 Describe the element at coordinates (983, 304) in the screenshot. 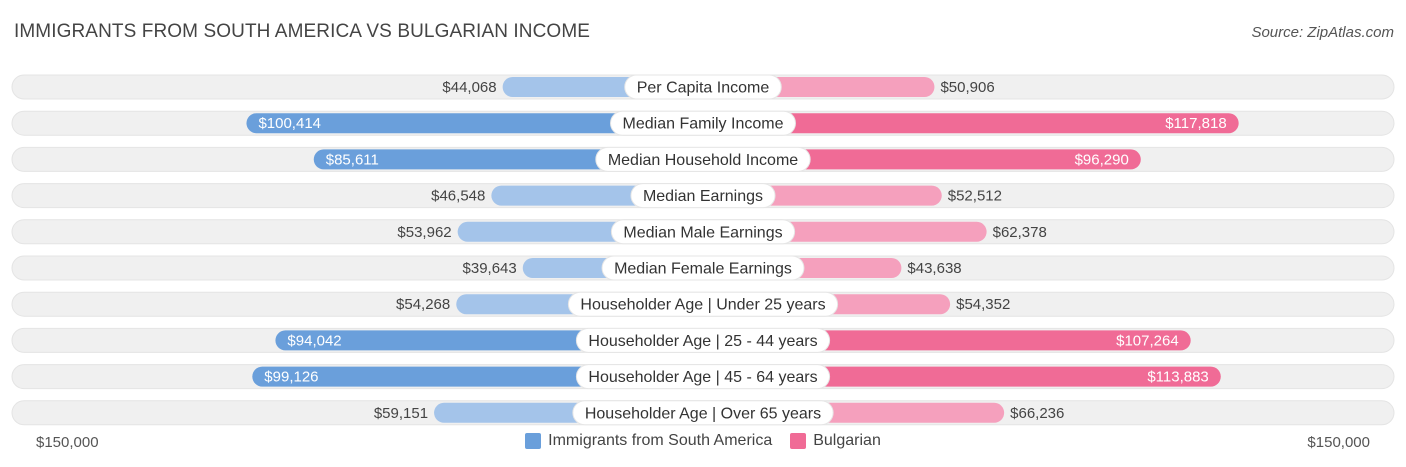

I see `value-label-right: $54,352` at that location.